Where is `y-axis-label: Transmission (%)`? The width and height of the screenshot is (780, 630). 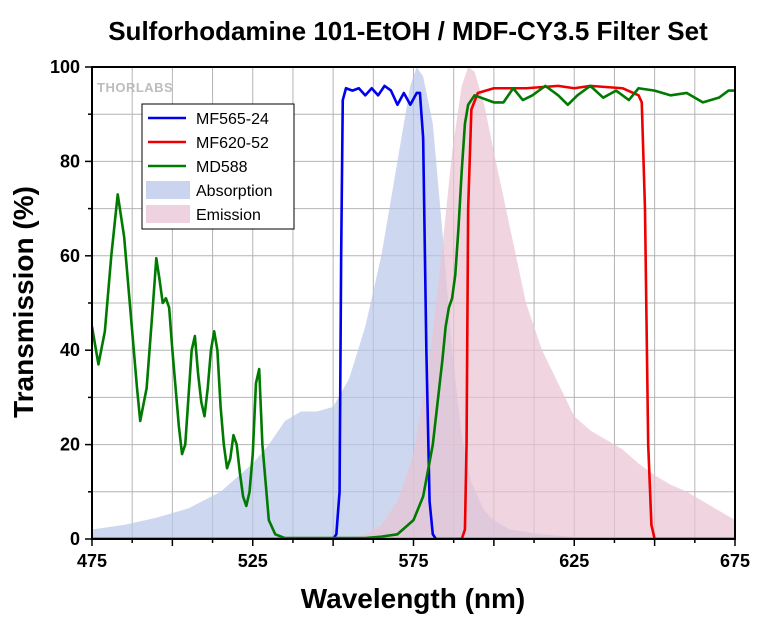
y-axis-label: Transmission (%) is located at coordinates (23, 302).